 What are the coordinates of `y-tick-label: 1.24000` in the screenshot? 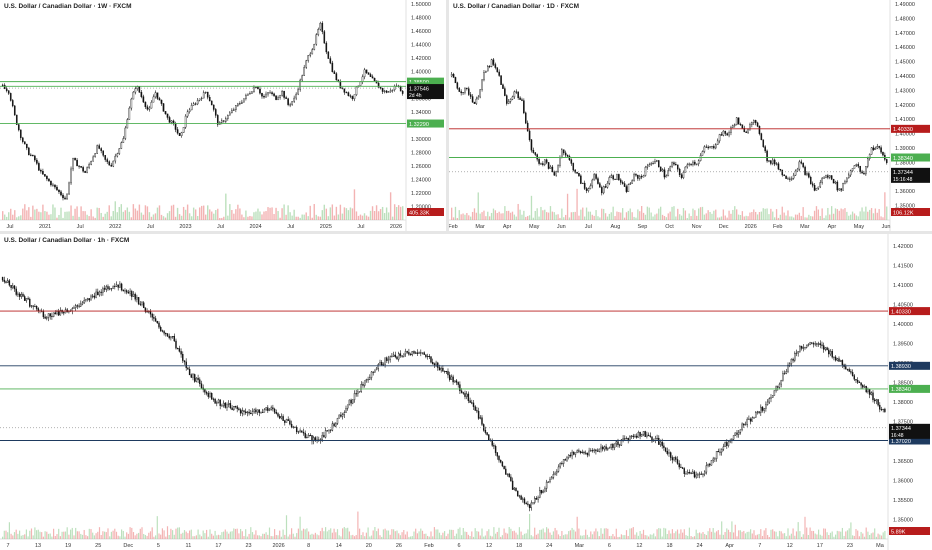 It's located at (421, 181).